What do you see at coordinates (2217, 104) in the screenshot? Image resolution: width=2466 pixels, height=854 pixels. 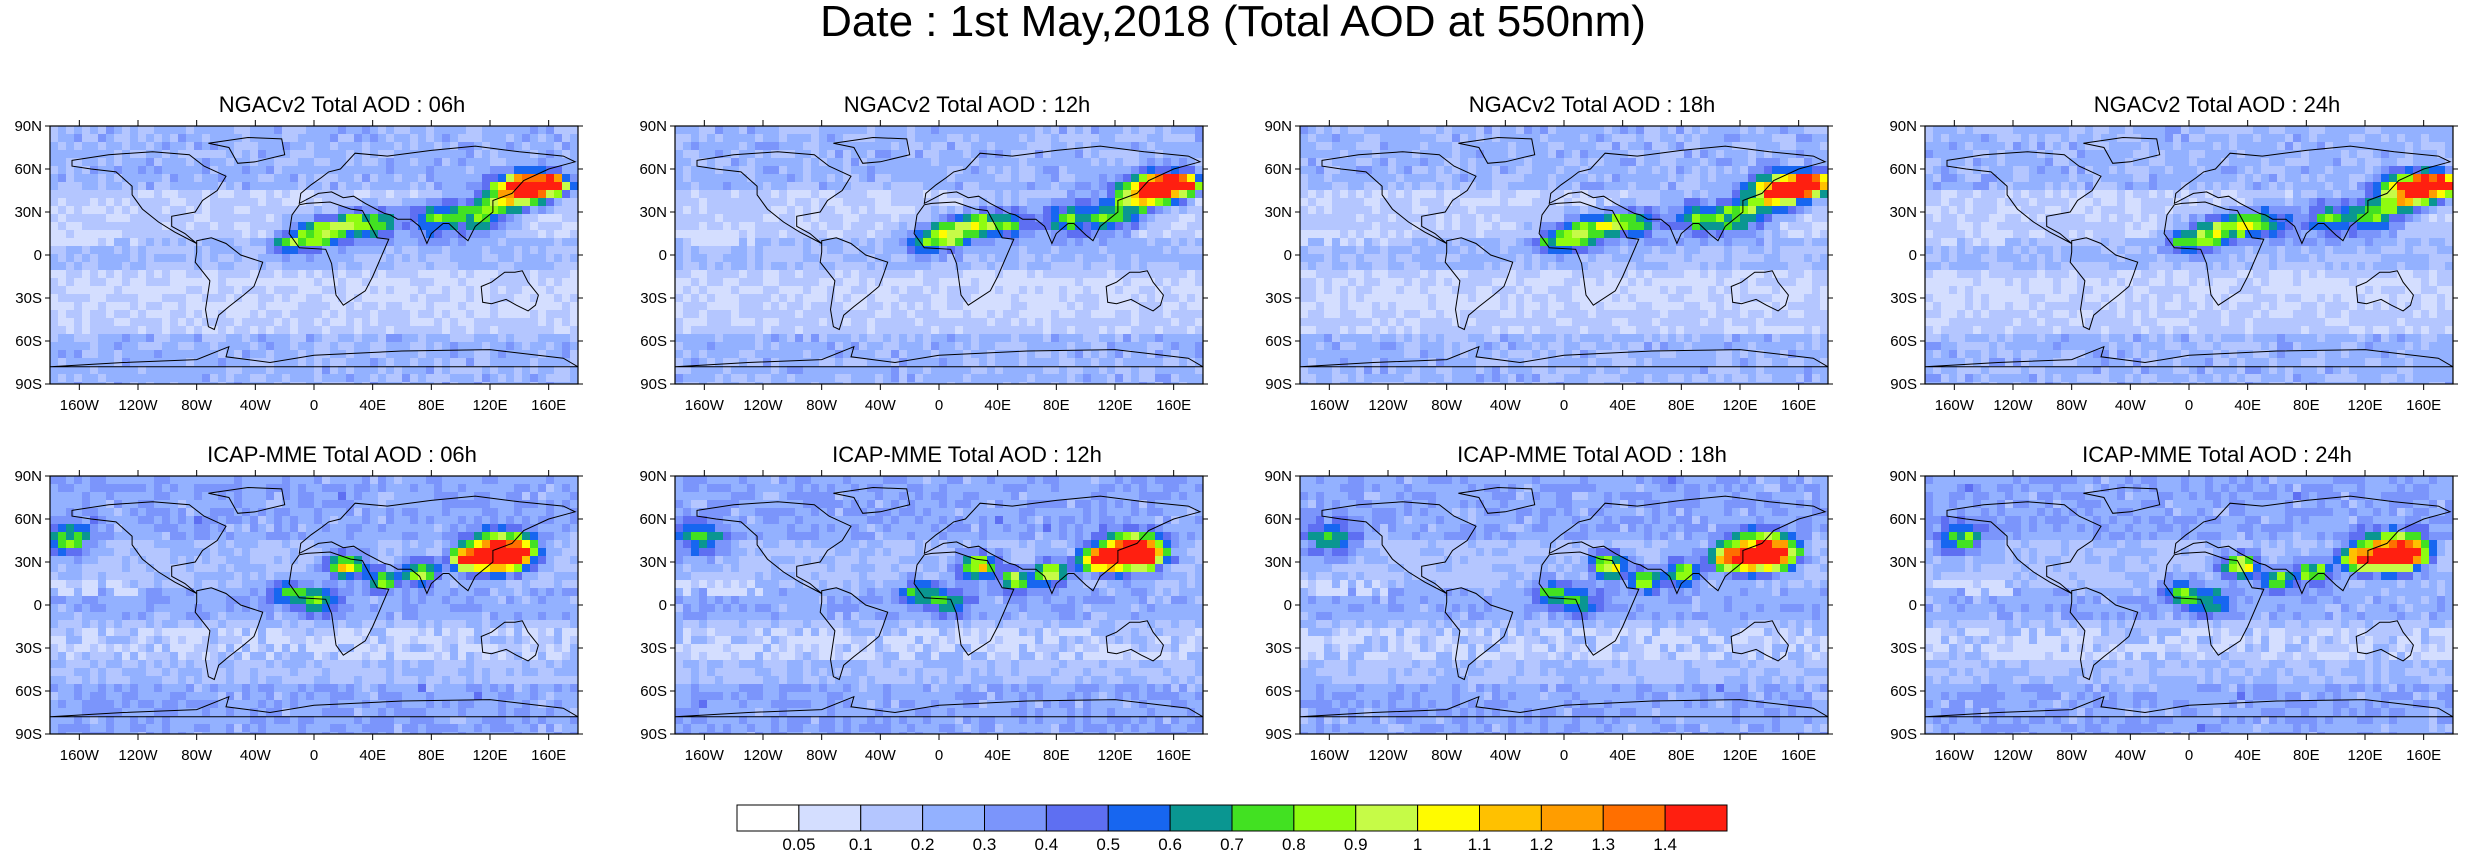 I see `panel-title: NGACv2 Total AOD : 24h` at bounding box center [2217, 104].